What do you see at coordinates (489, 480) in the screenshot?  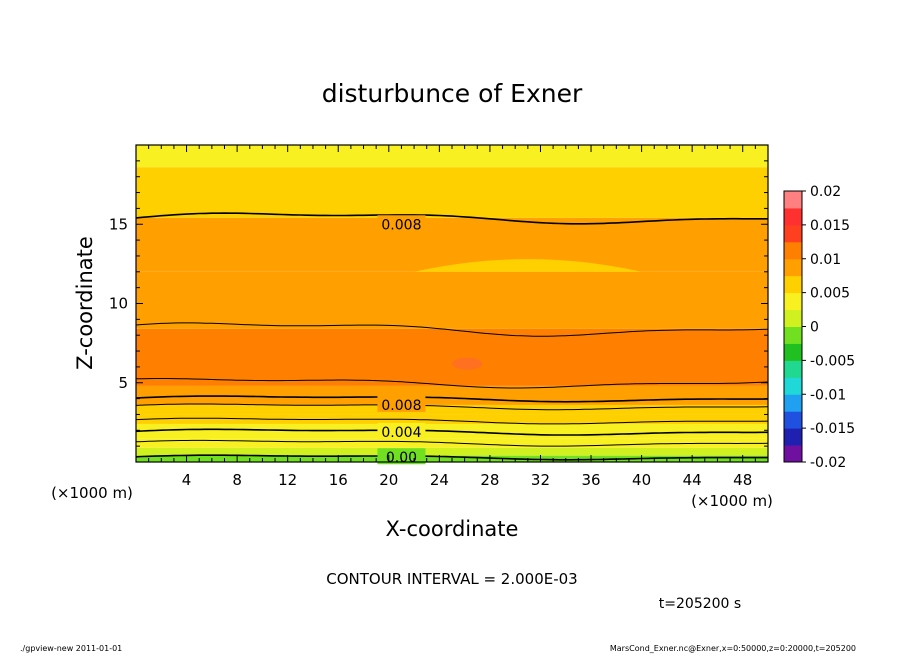 I see `x-tick-label: 28` at bounding box center [489, 480].